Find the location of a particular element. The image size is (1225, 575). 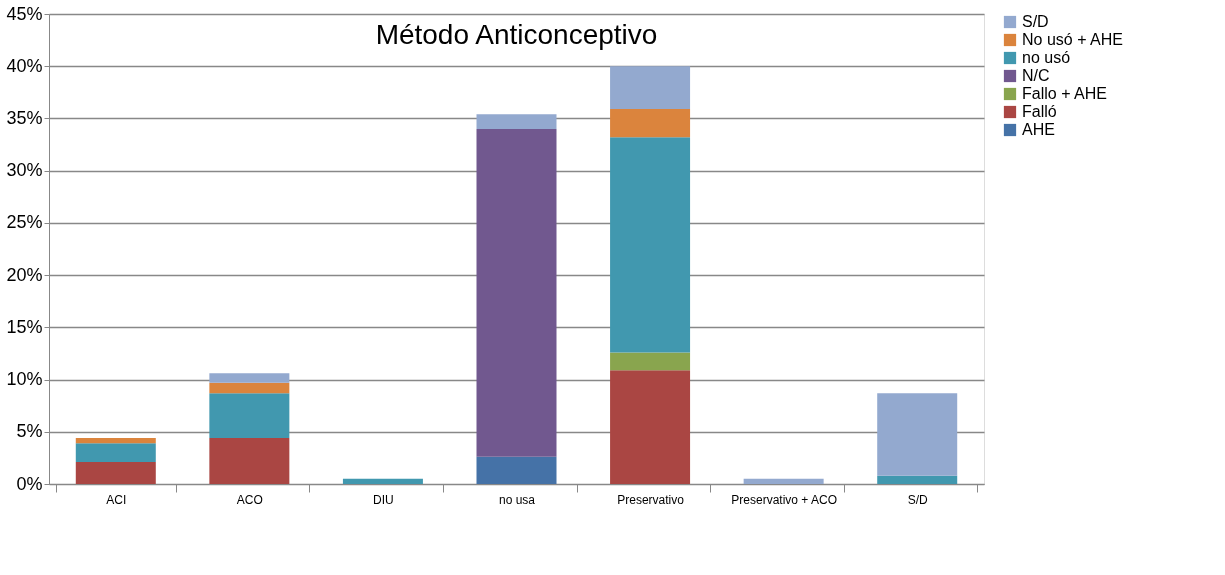

y-tick-label: 35% is located at coordinates (24, 117).